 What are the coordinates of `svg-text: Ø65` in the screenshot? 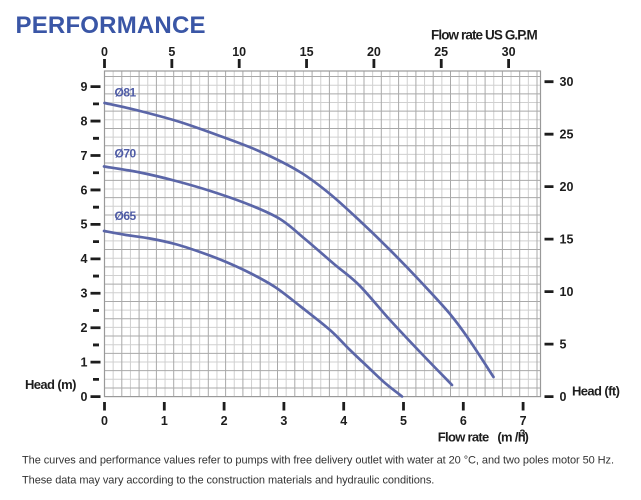 It's located at (126, 216).